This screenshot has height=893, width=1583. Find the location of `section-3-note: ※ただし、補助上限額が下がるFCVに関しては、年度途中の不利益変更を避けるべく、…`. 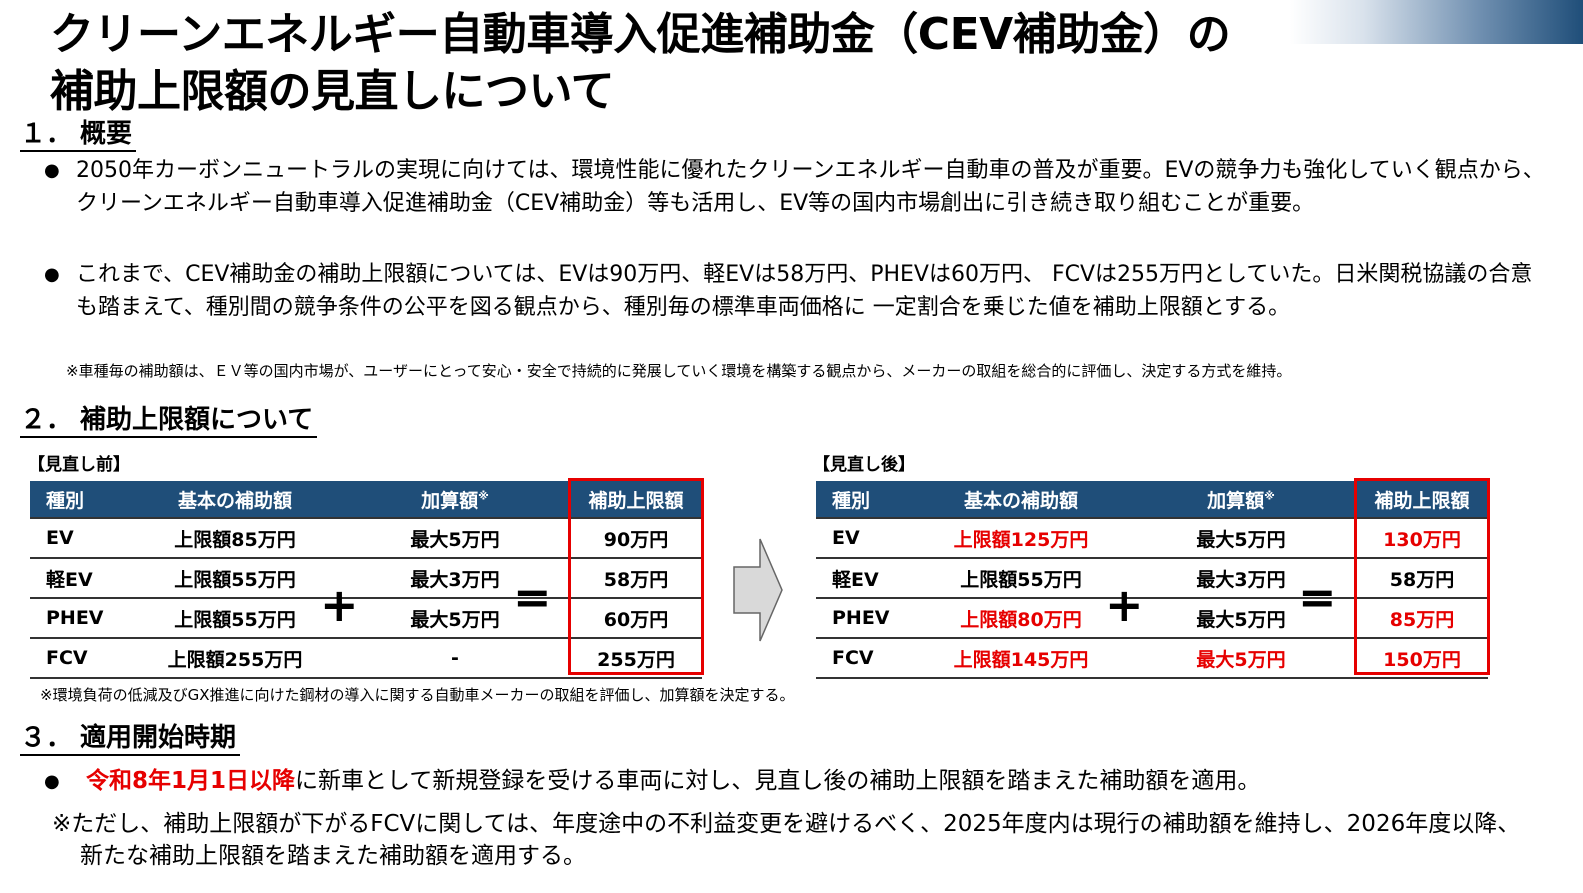

section-3-note: ※ただし、補助上限額が下がるFCVに関しては、年度途中の不利益変更を避けるべく、… is located at coordinates (786, 840).